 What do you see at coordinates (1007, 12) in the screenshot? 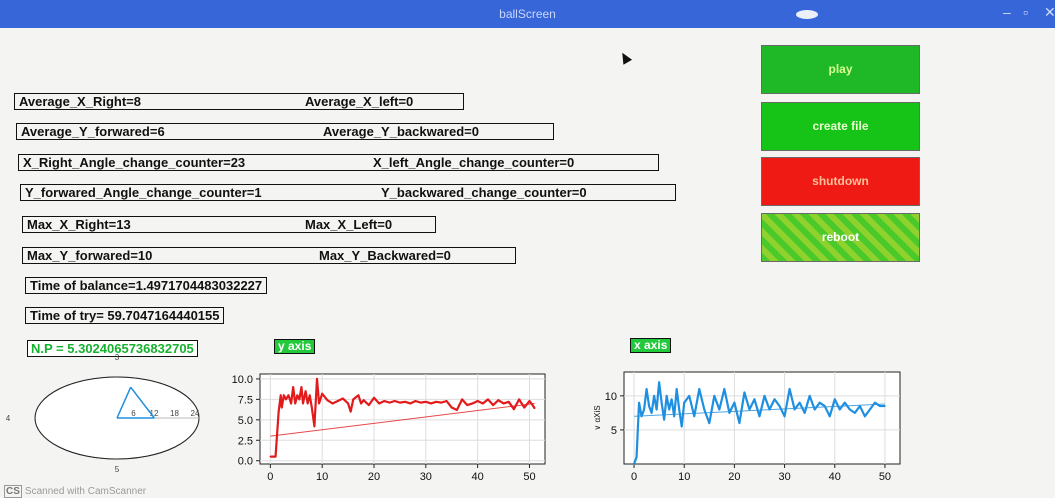
I see `minimize-button: –` at bounding box center [1007, 12].